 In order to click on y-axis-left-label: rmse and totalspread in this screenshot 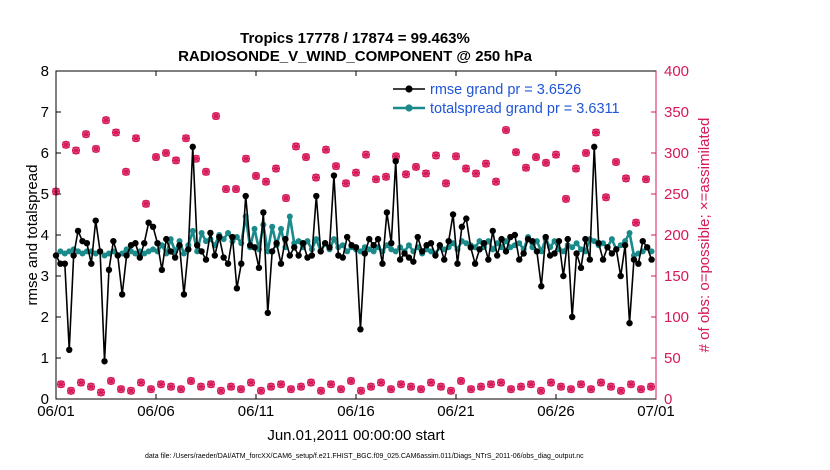, I will do `click(32, 235)`.